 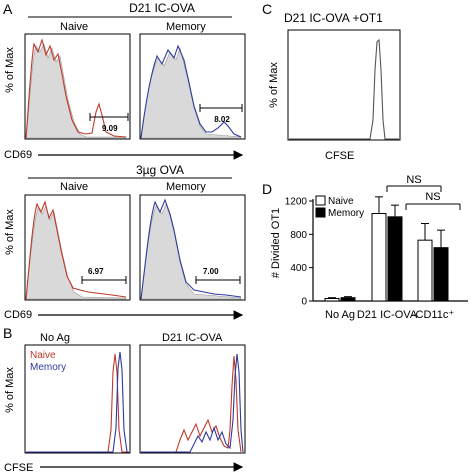 What do you see at coordinates (298, 268) in the screenshot?
I see `y-tick-label-d: 400` at bounding box center [298, 268].